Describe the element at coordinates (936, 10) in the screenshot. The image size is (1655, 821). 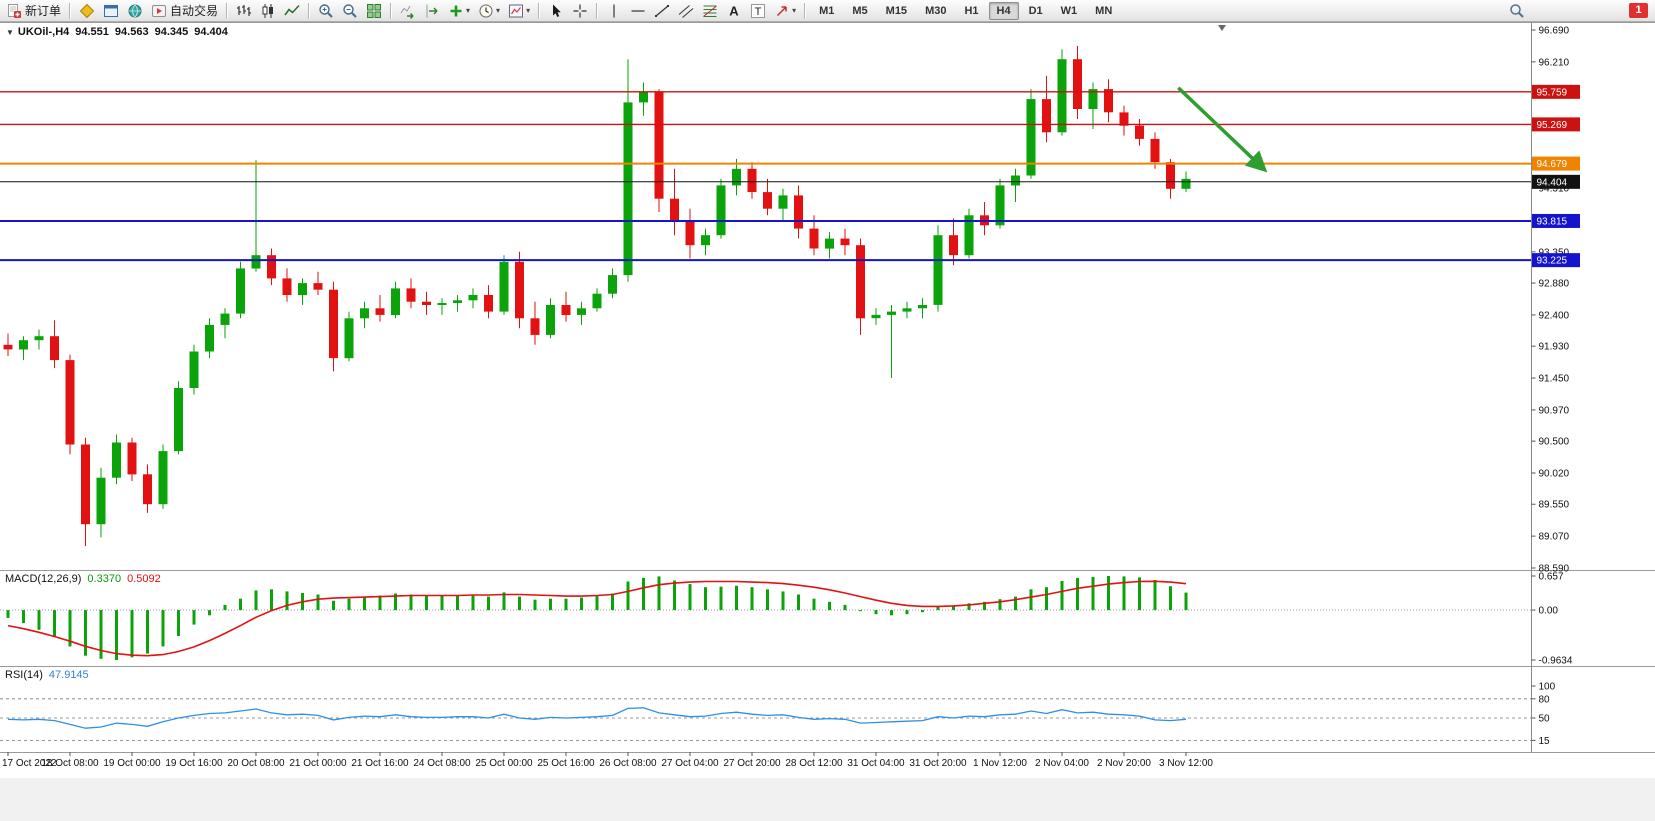
I see `timeframe-M30: M30` at that location.